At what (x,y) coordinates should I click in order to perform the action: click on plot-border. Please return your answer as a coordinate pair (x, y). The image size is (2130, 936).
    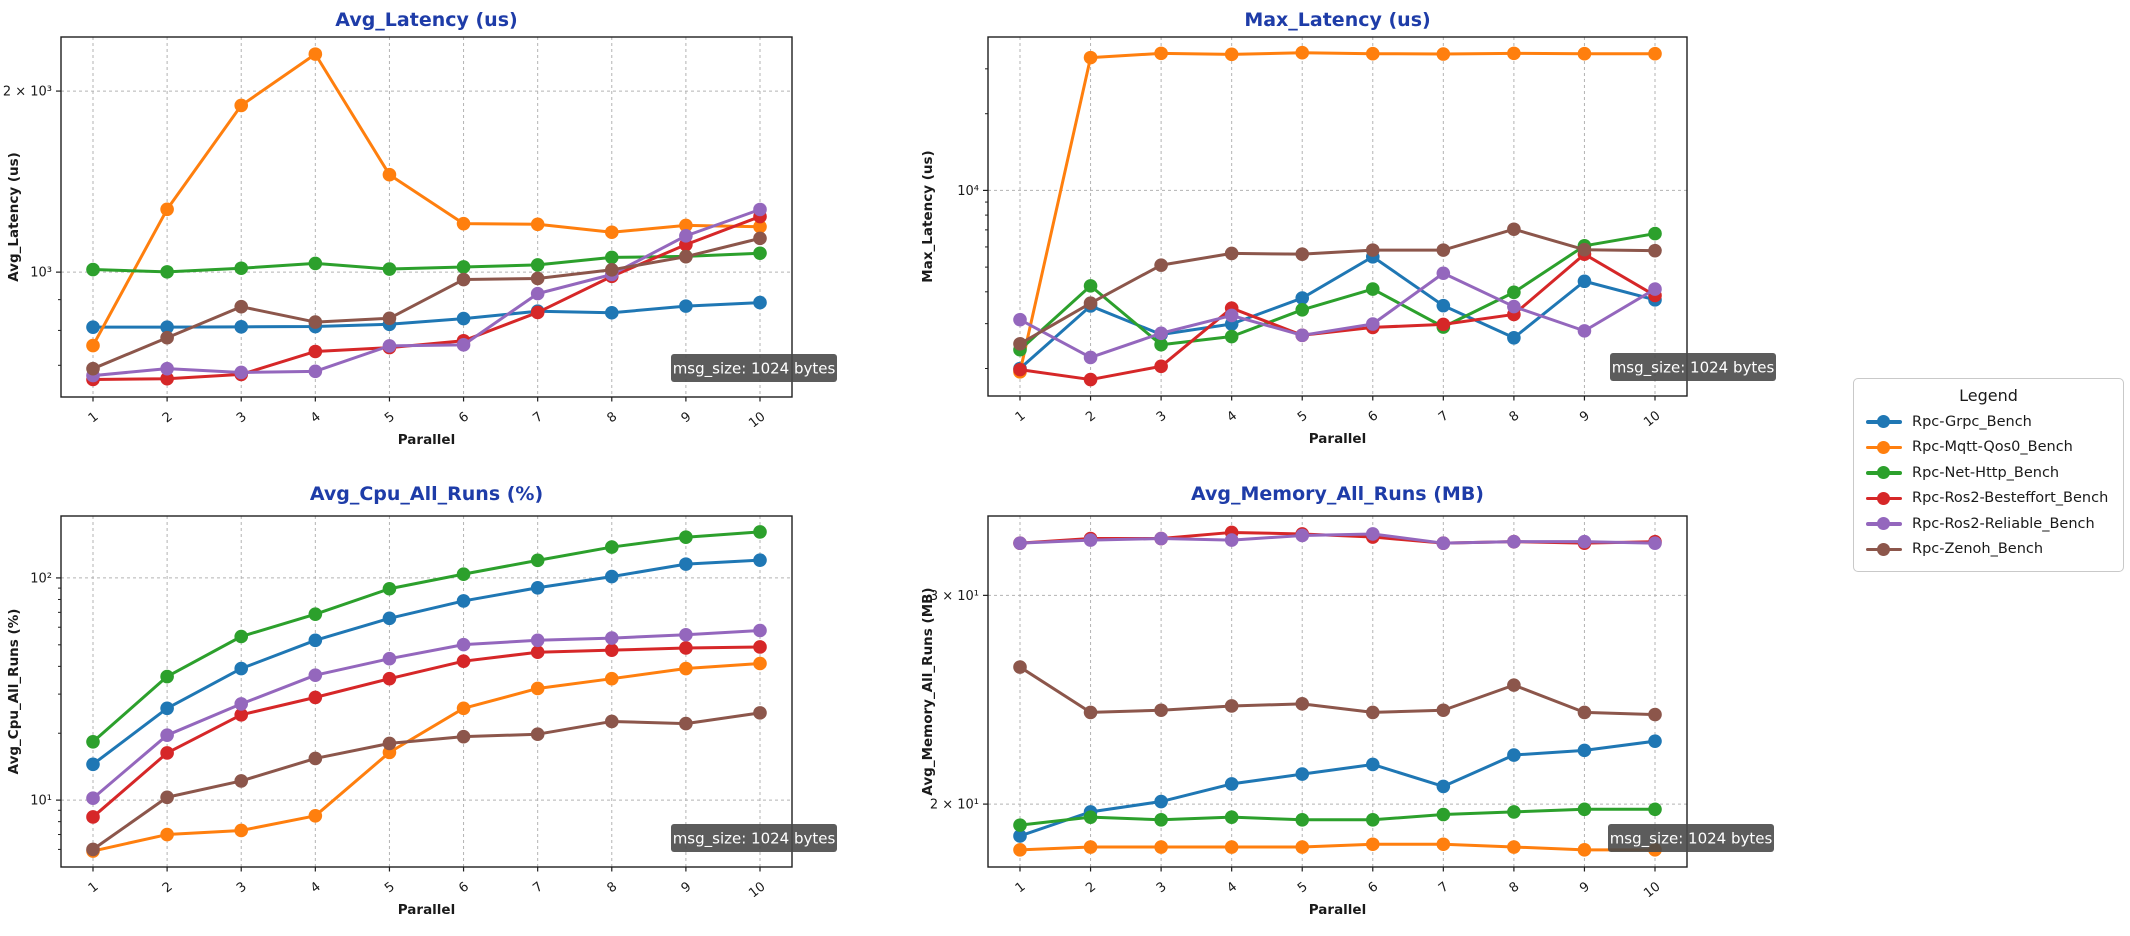
    Looking at the image, I should click on (1337, 216).